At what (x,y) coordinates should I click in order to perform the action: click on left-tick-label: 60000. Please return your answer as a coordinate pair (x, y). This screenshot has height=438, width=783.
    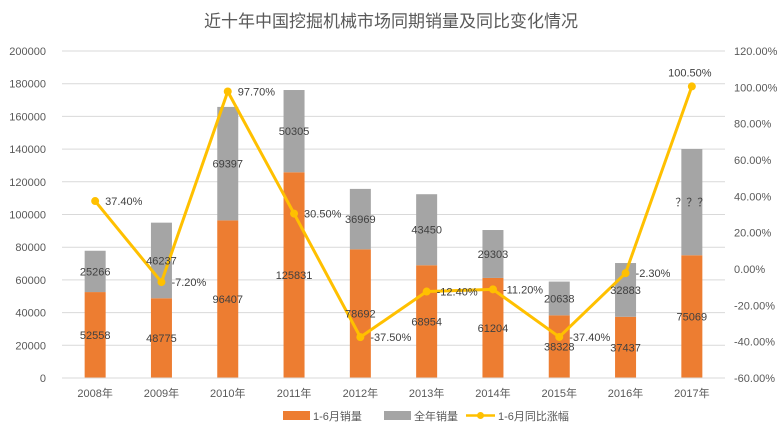
    Looking at the image, I should click on (30, 281).